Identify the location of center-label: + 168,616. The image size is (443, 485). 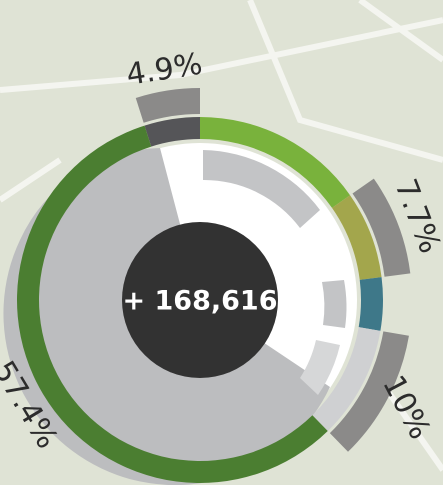
(200, 301).